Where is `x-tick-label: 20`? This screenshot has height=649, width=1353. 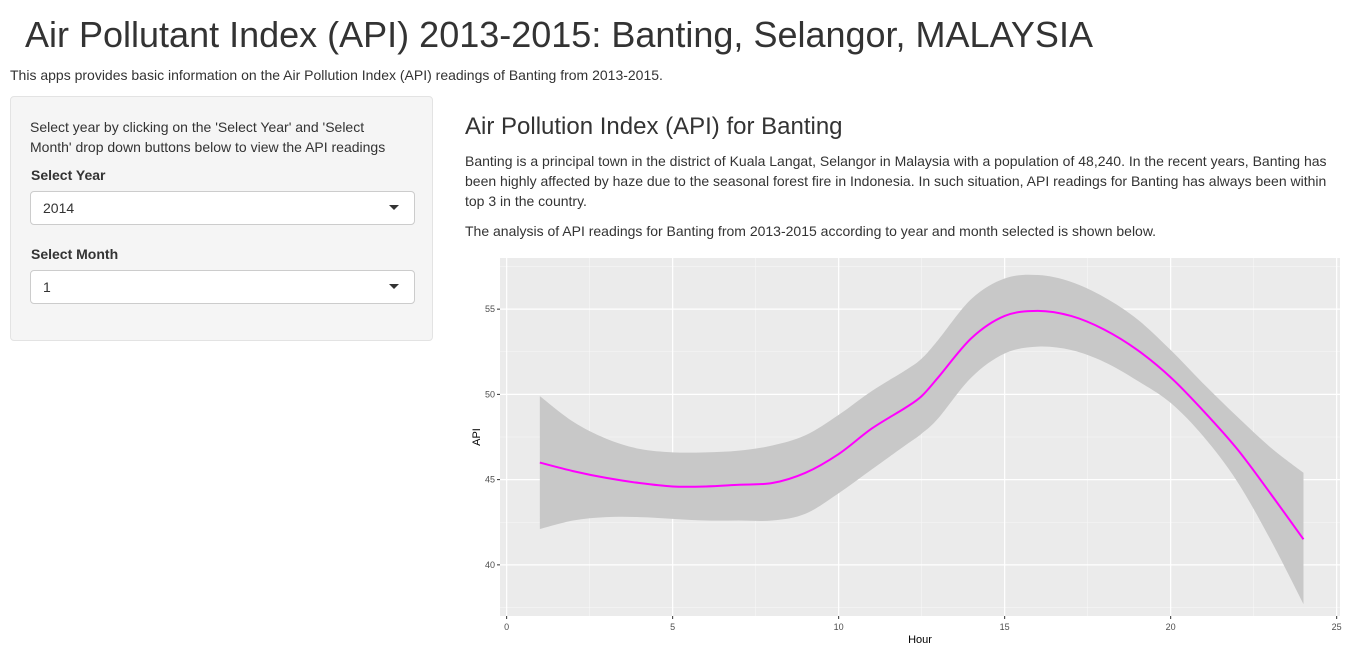 x-tick-label: 20 is located at coordinates (1171, 627).